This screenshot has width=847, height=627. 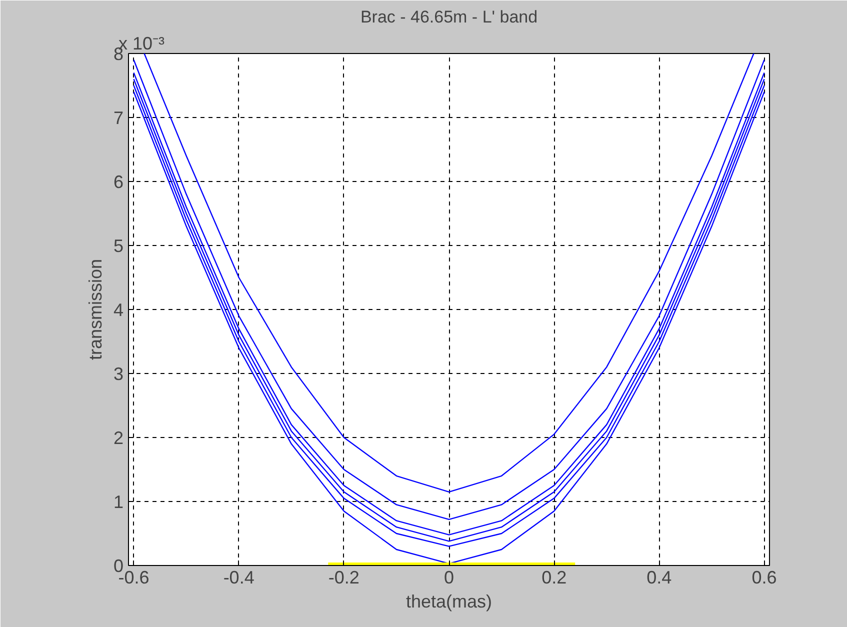 I want to click on x-tick-label: 0.2, so click(x=554, y=578).